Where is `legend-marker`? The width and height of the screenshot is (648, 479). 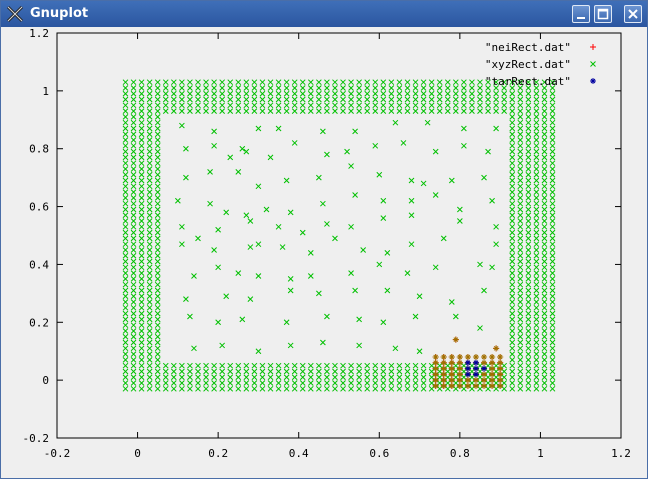
legend-marker is located at coordinates (593, 81).